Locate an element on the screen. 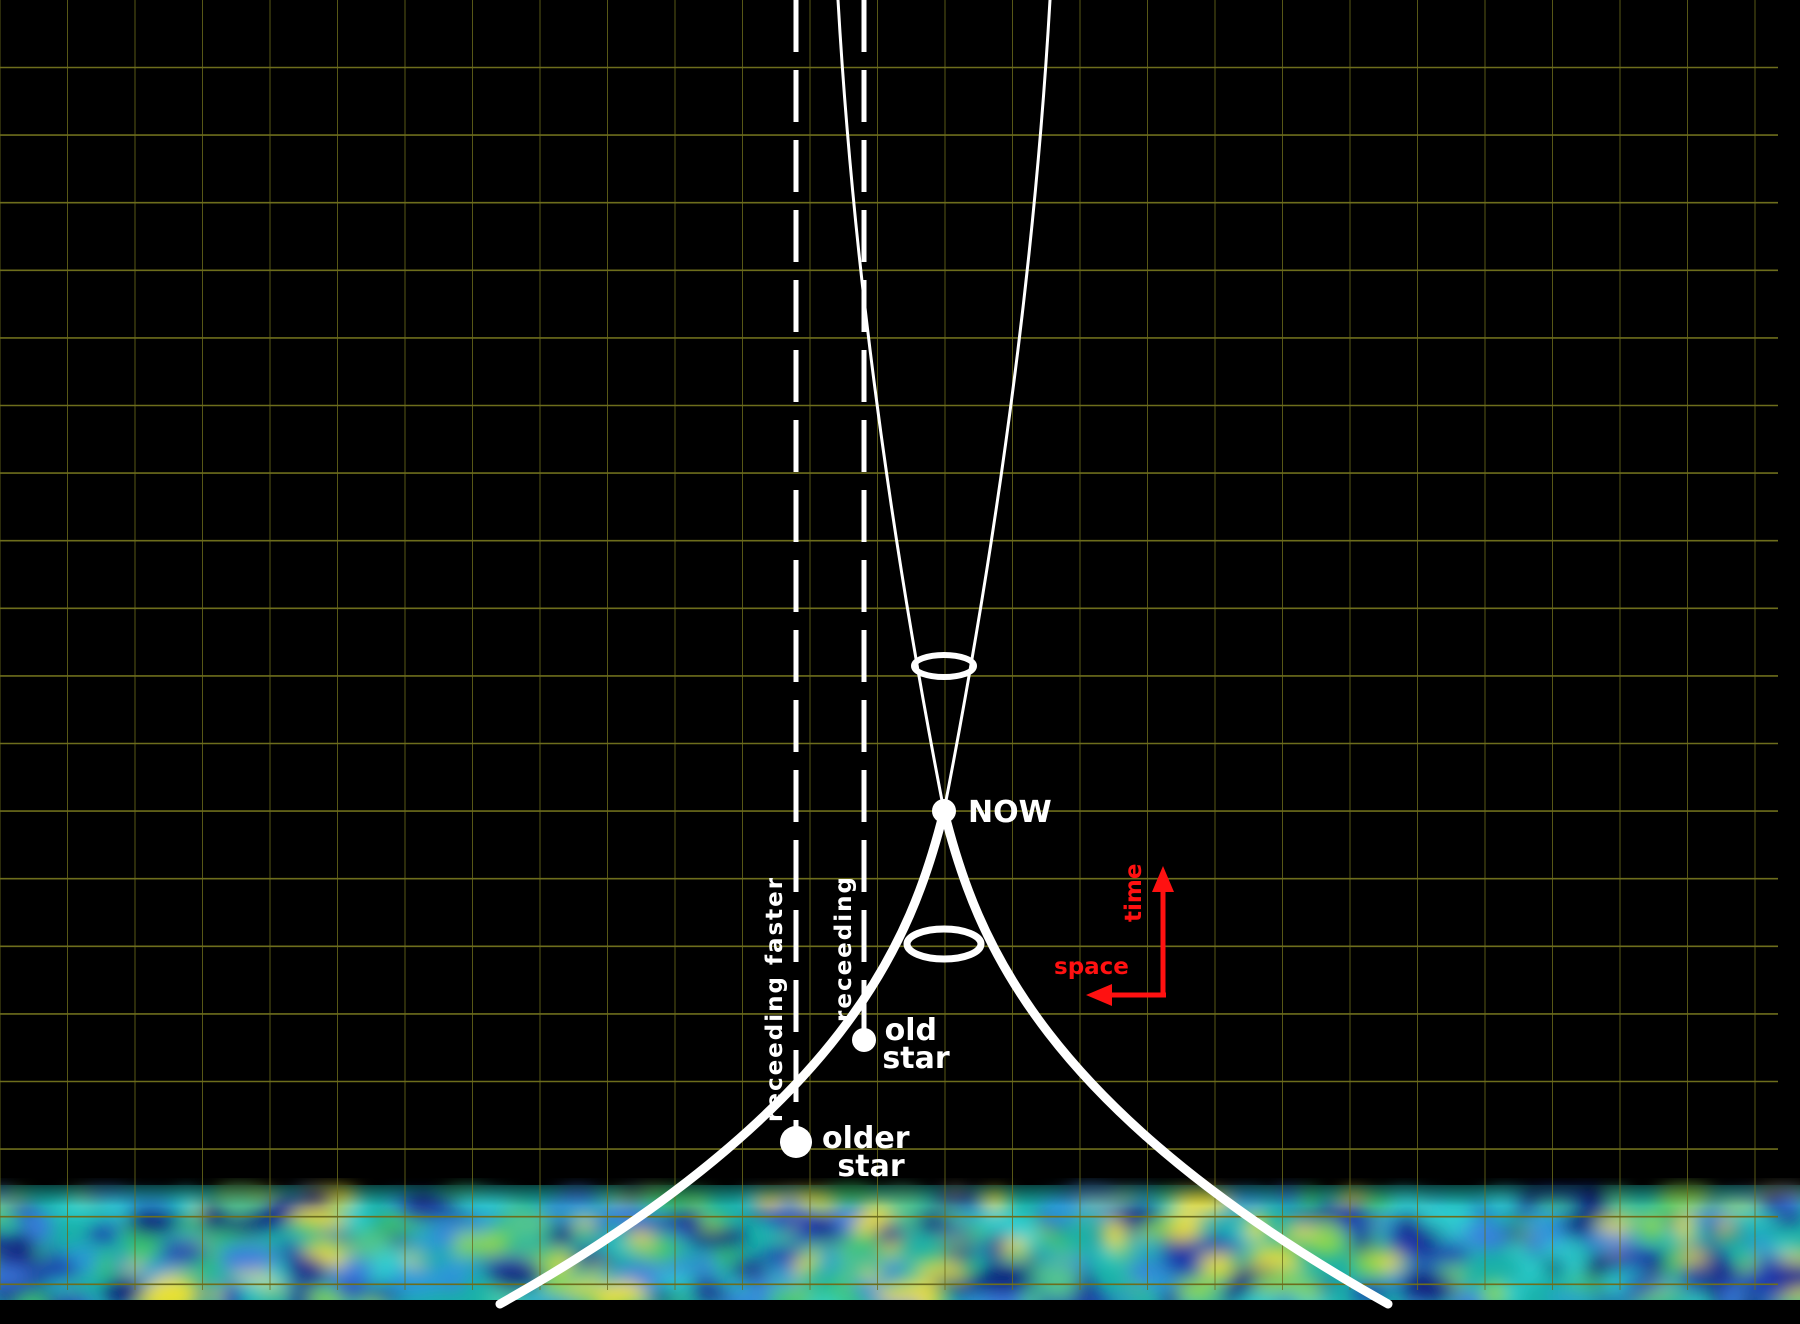 This screenshot has width=1800, height=1324. past-cone-left is located at coordinates (722, 1057).